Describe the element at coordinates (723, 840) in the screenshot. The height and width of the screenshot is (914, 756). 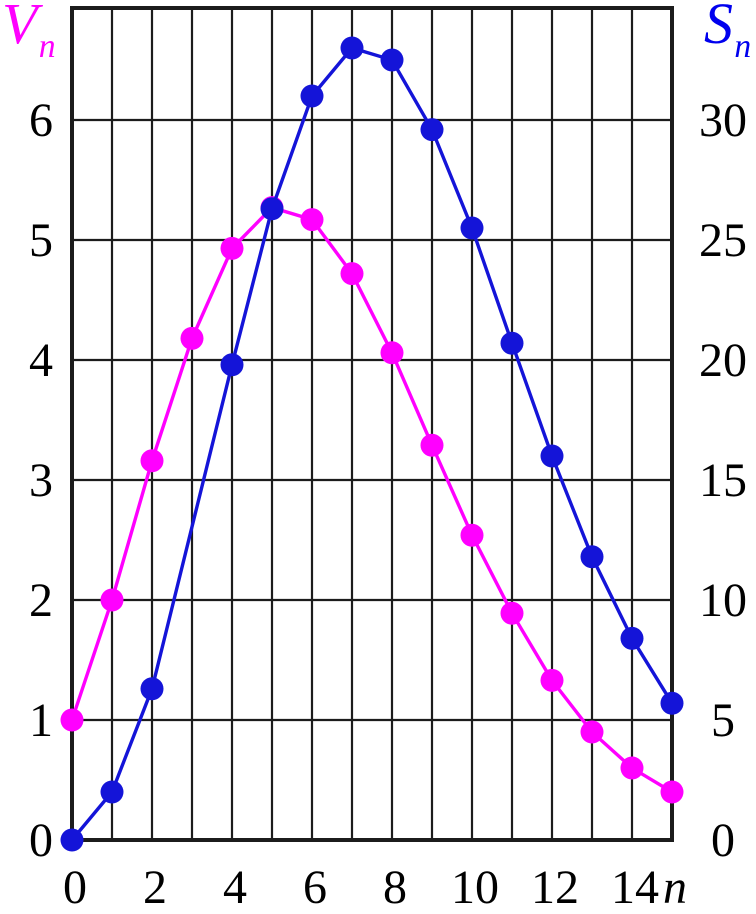
I see `right-axis-tick-label: 0` at that location.